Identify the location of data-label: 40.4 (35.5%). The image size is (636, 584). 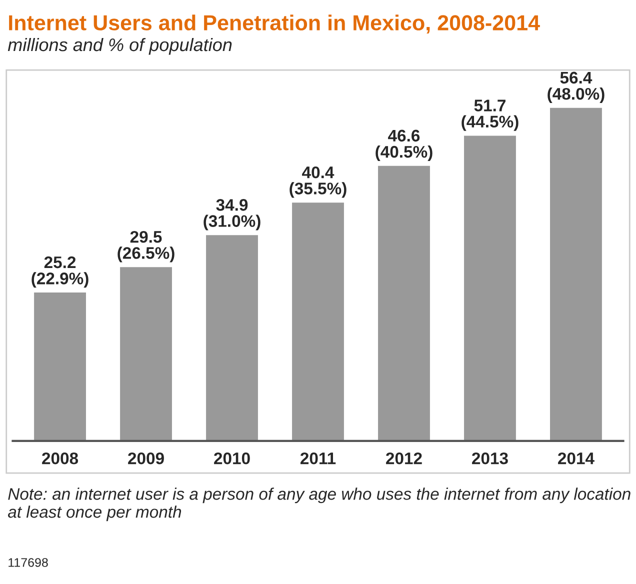
(318, 182).